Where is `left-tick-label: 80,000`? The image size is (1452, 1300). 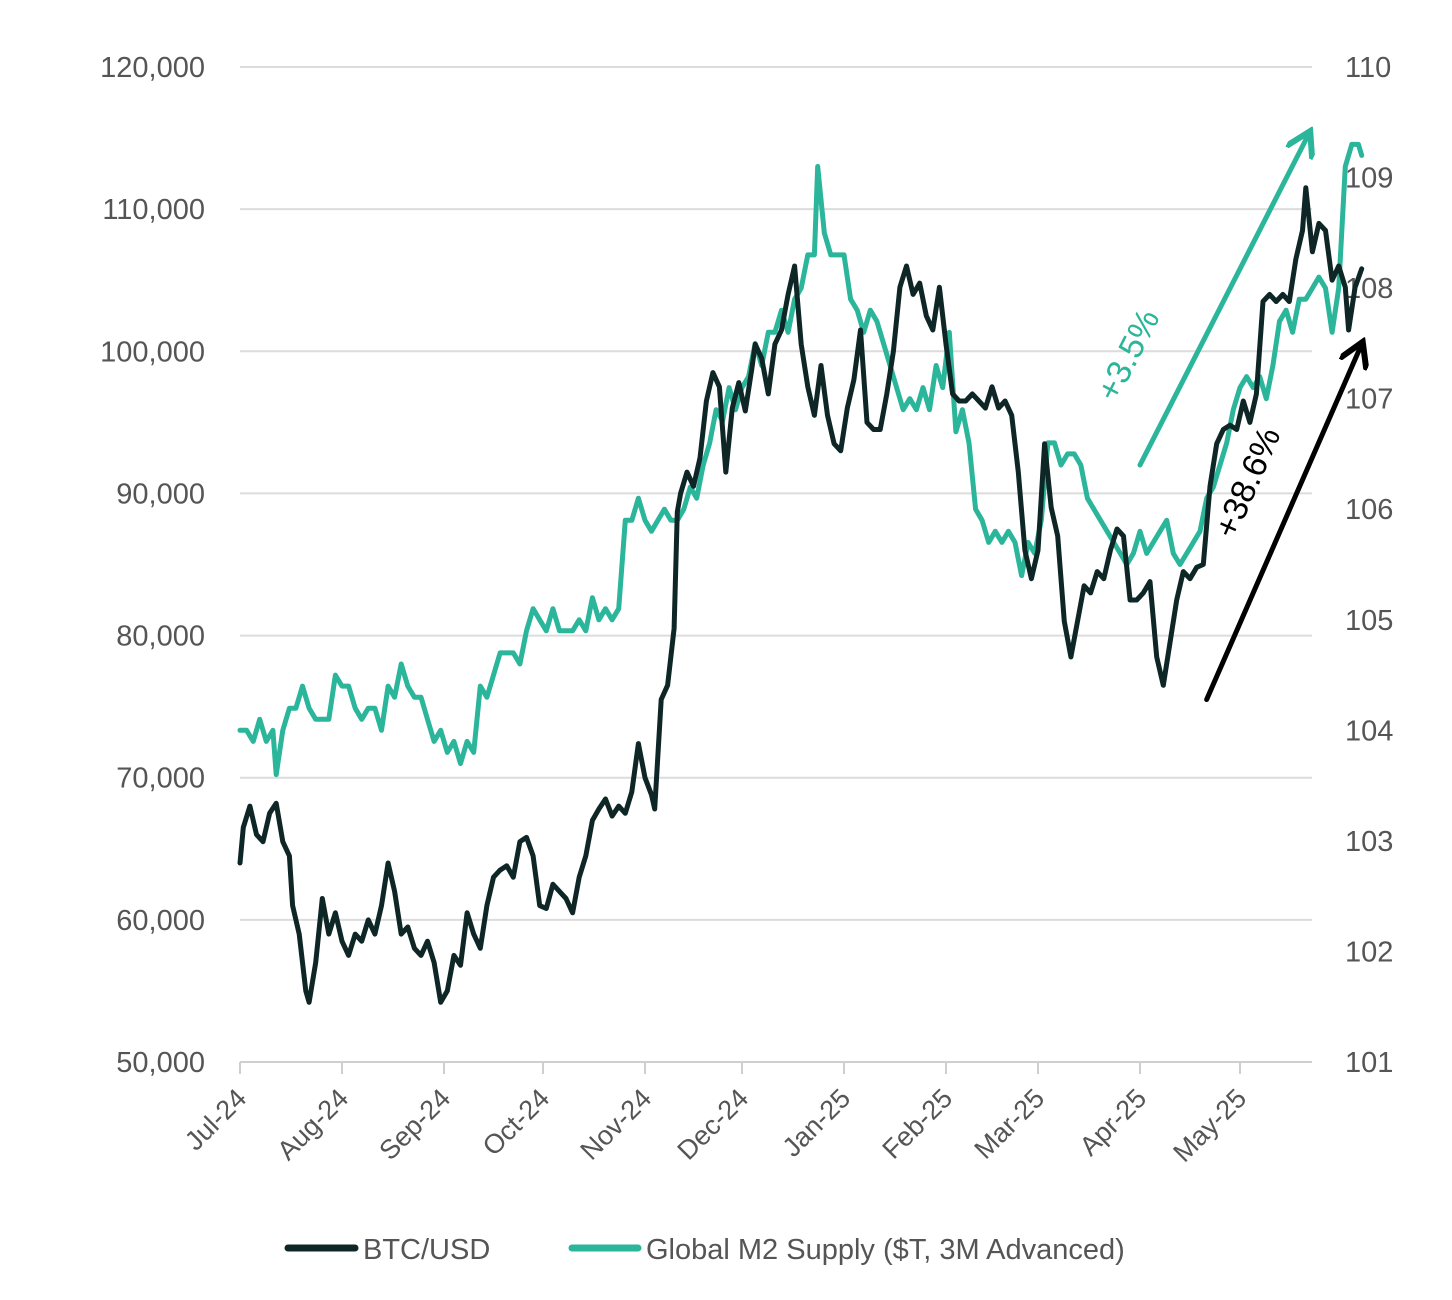 left-tick-label: 80,000 is located at coordinates (160, 637).